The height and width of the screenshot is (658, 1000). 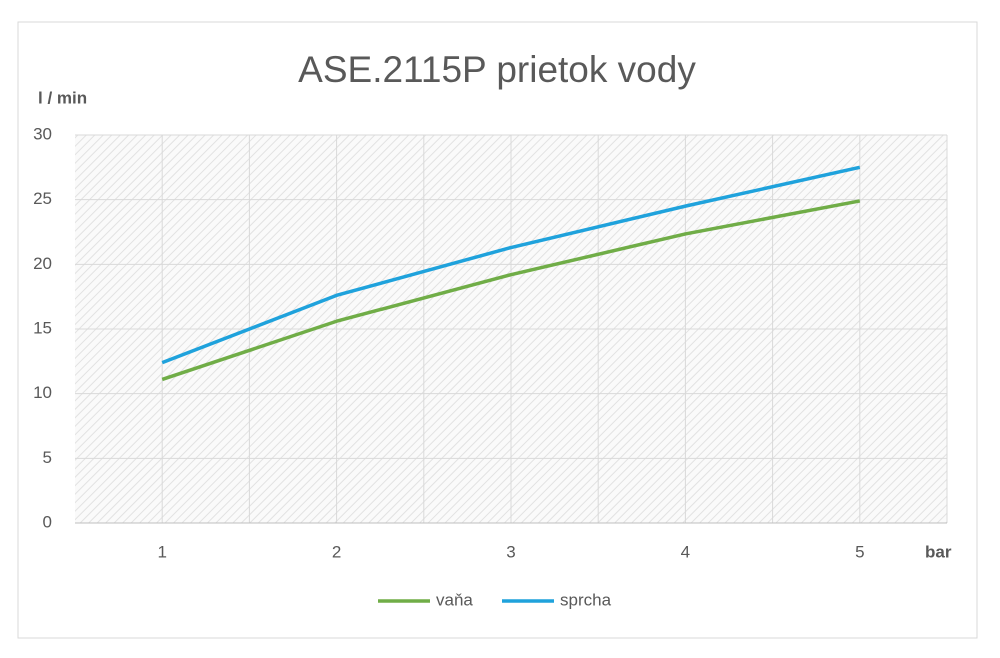 What do you see at coordinates (859, 551) in the screenshot?
I see `x-tick-label: 5` at bounding box center [859, 551].